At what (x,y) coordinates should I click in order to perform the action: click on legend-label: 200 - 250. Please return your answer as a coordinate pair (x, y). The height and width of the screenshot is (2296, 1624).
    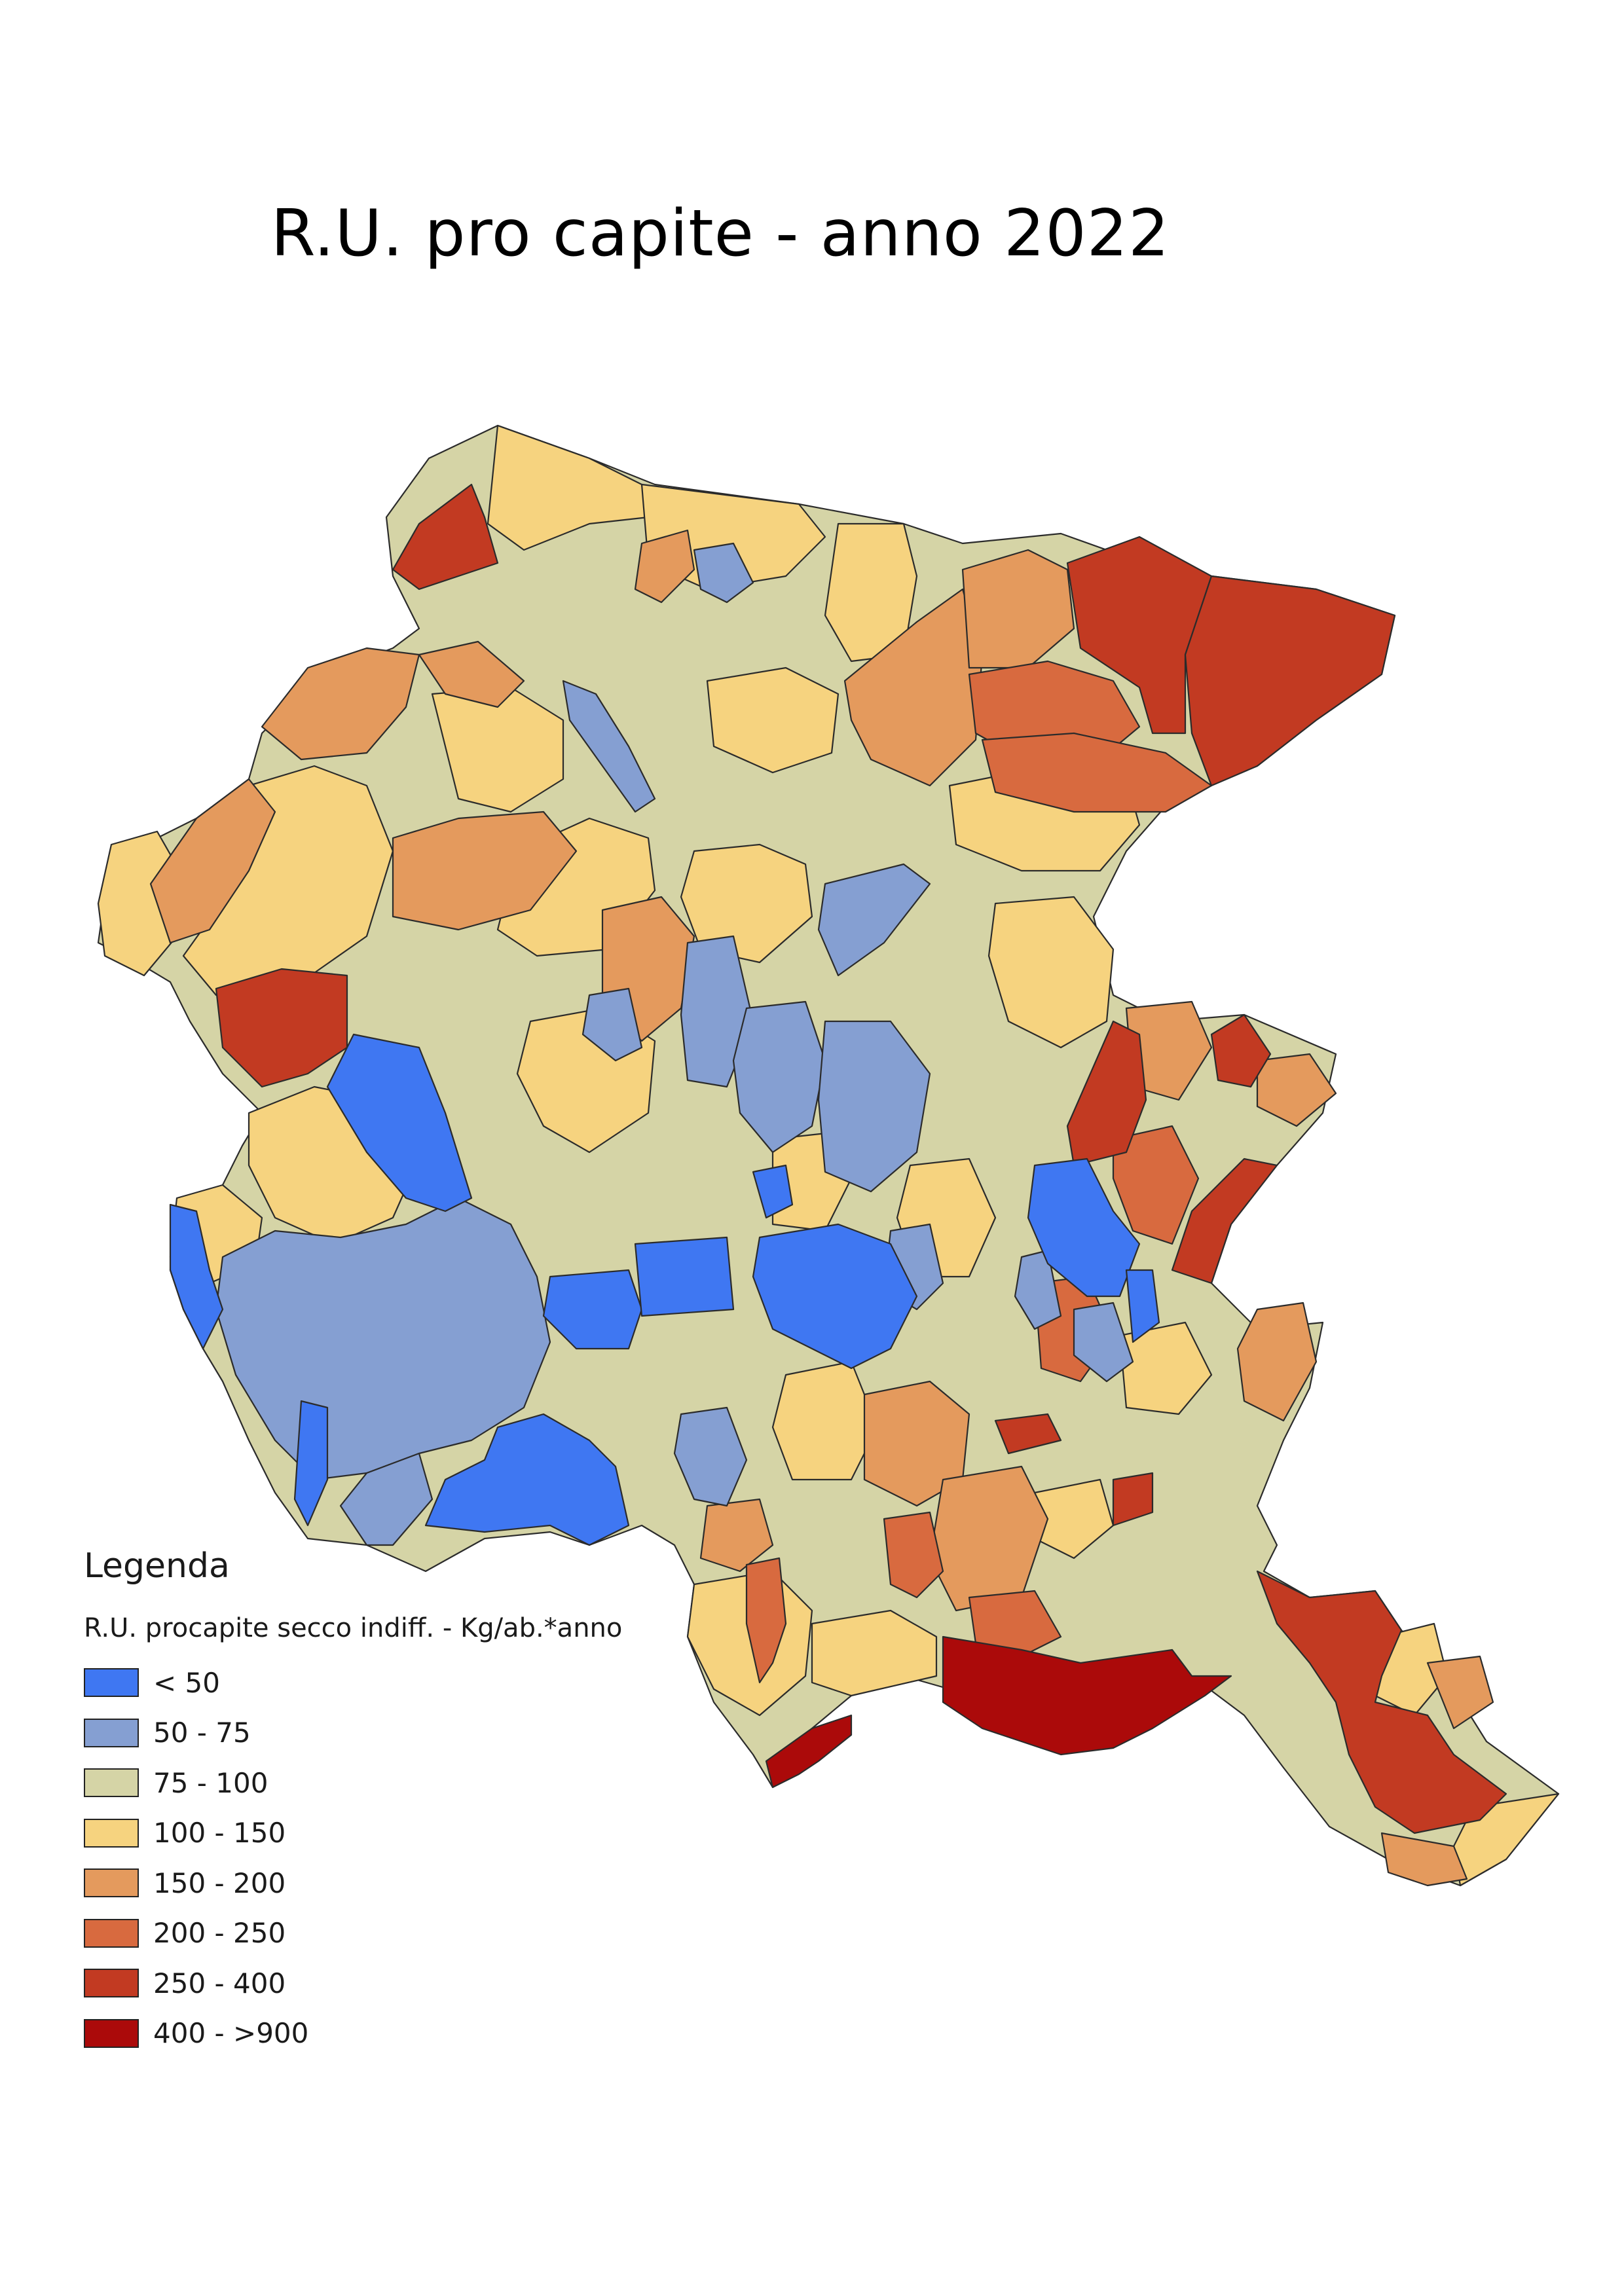
    Looking at the image, I should click on (219, 1933).